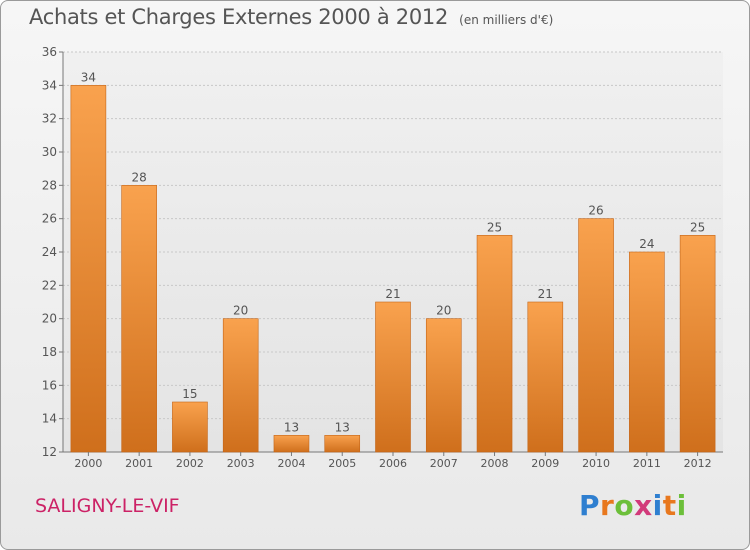  What do you see at coordinates (342, 463) in the screenshot?
I see `x-tick-label: 2005` at bounding box center [342, 463].